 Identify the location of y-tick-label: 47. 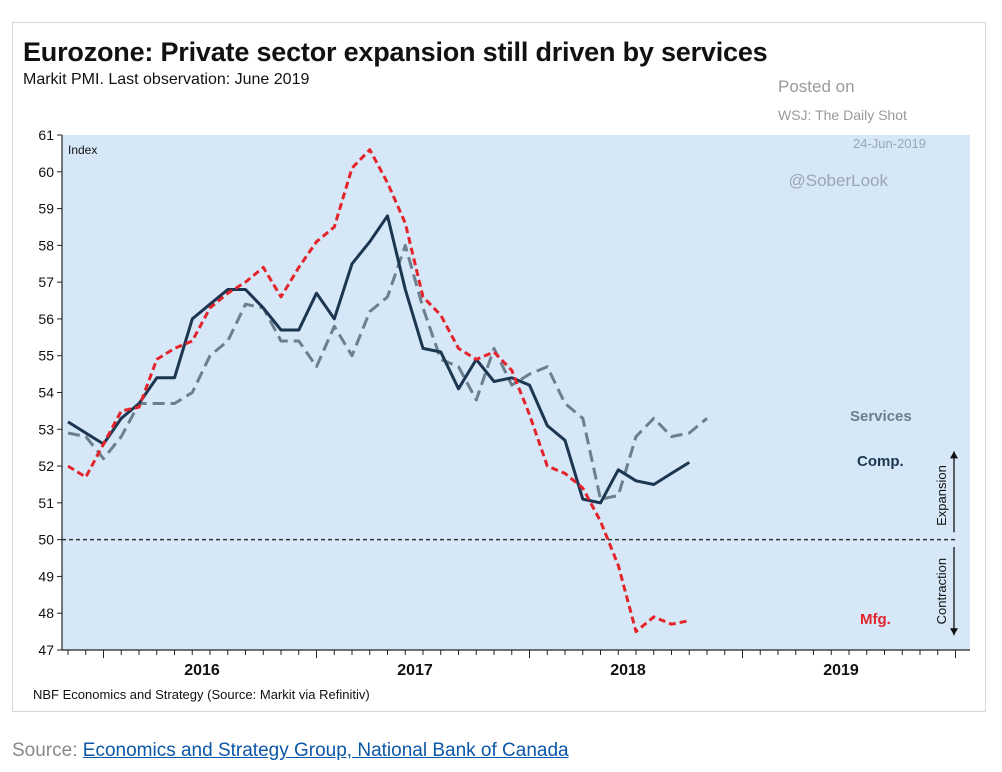
(46, 650).